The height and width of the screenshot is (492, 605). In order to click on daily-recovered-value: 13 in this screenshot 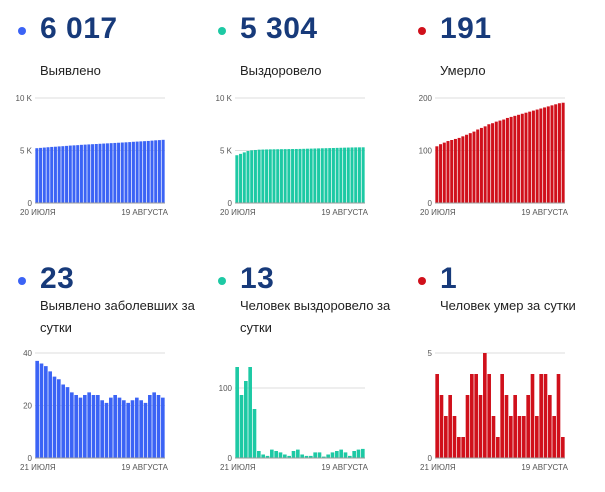, I will do `click(257, 278)`.